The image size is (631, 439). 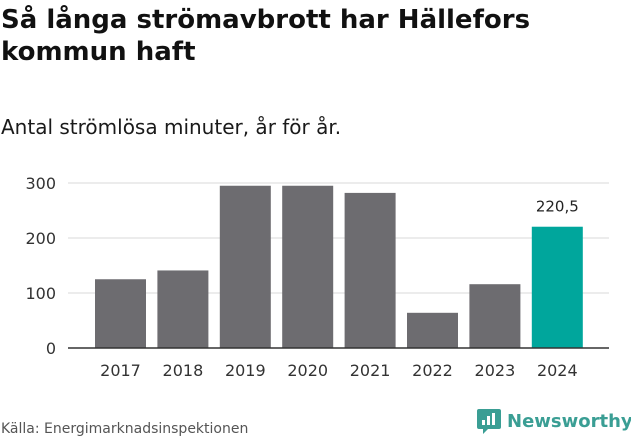 What do you see at coordinates (339, 370) in the screenshot?
I see `x-axis-ticks: 2017 2018 2019 2020 2021 2022 2023 2024` at bounding box center [339, 370].